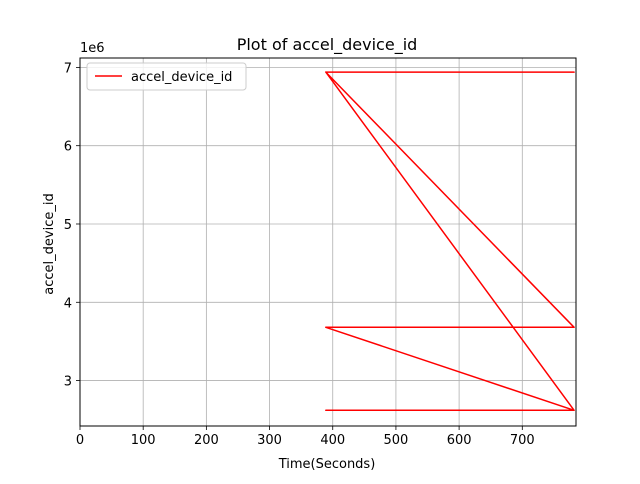  I want to click on x-tick-label: 700, so click(522, 440).